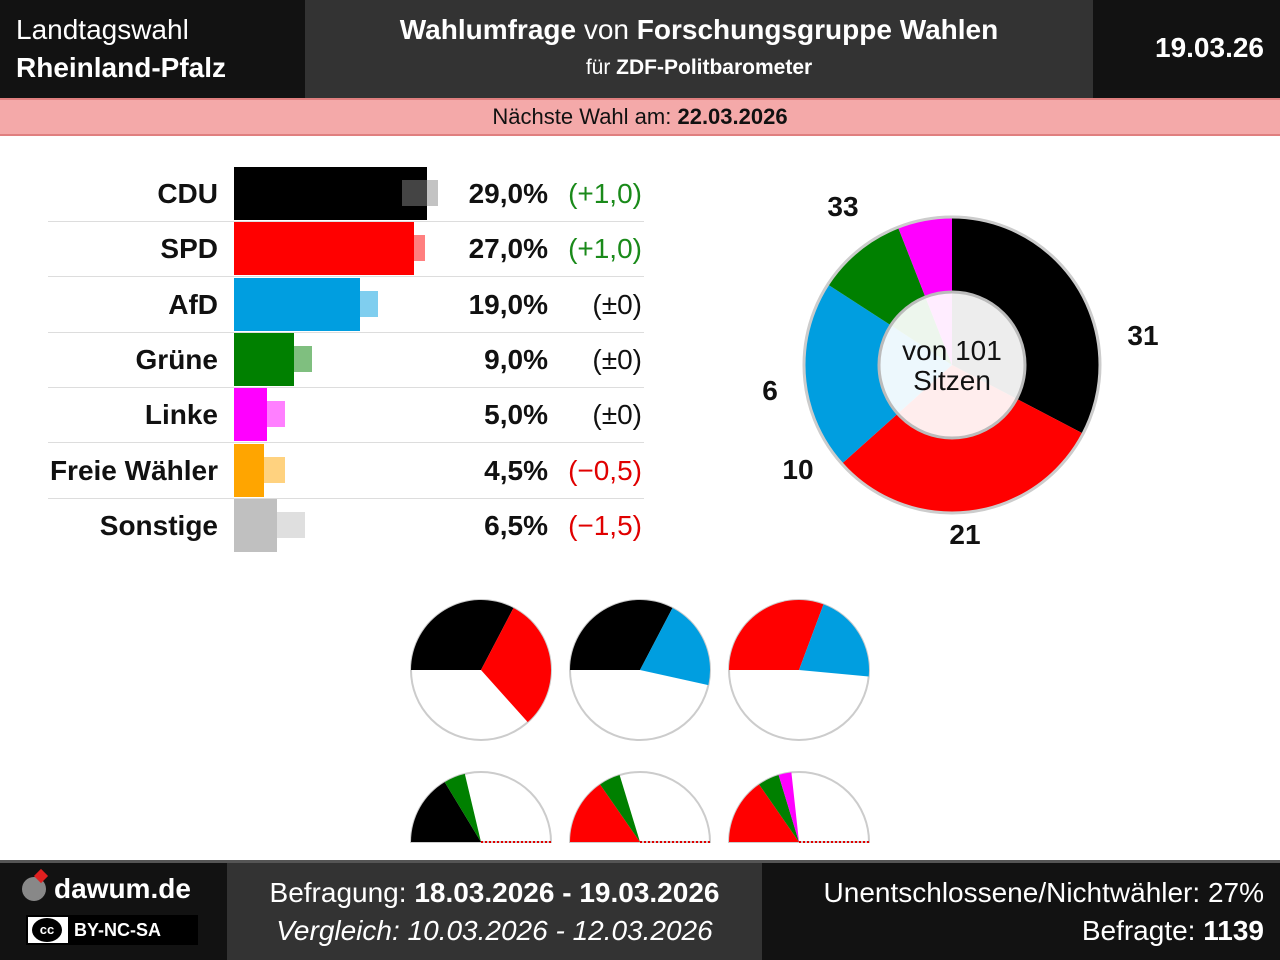 The height and width of the screenshot is (960, 1280). I want to click on party-label: Grüne, so click(176, 359).